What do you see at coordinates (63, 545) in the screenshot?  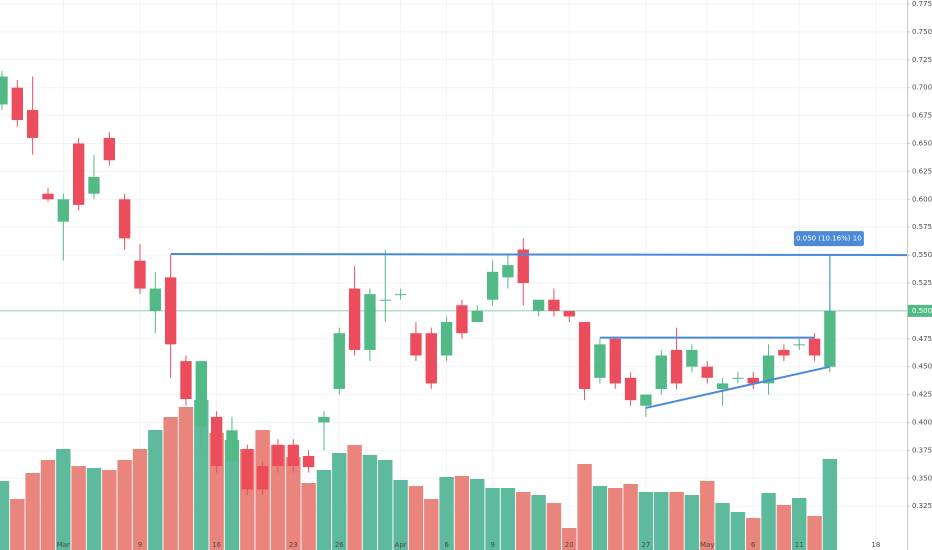 I see `x-tick-label: Mar` at bounding box center [63, 545].